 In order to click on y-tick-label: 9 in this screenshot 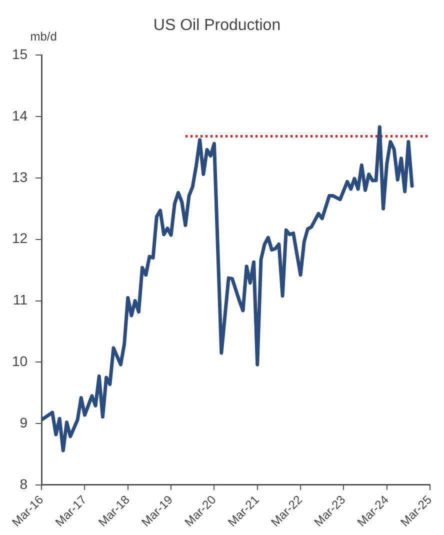, I will do `click(24, 422)`.